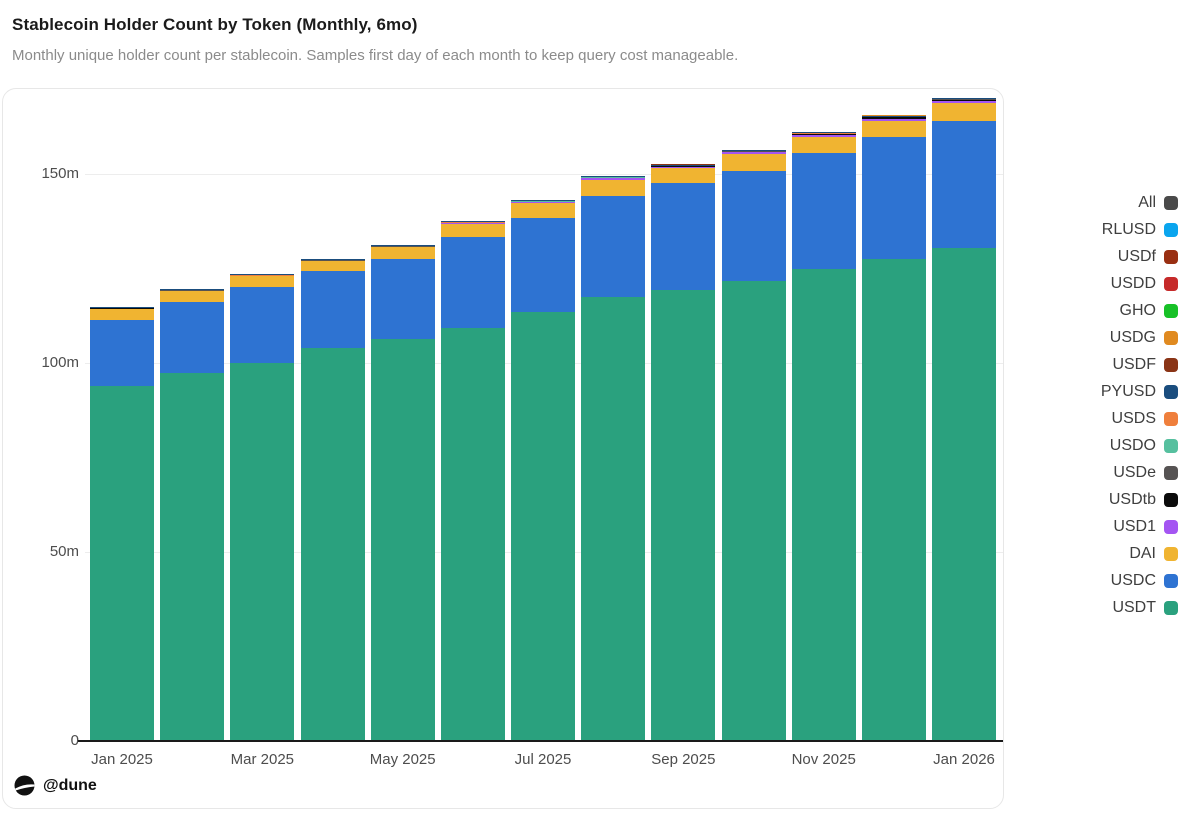  I want to click on legend-item-usde: USDe, so click(1145, 473).